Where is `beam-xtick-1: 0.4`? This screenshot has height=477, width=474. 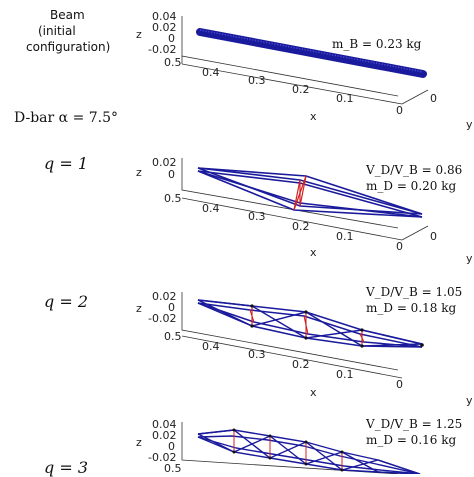
beam-xtick-1: 0.4 is located at coordinates (211, 72).